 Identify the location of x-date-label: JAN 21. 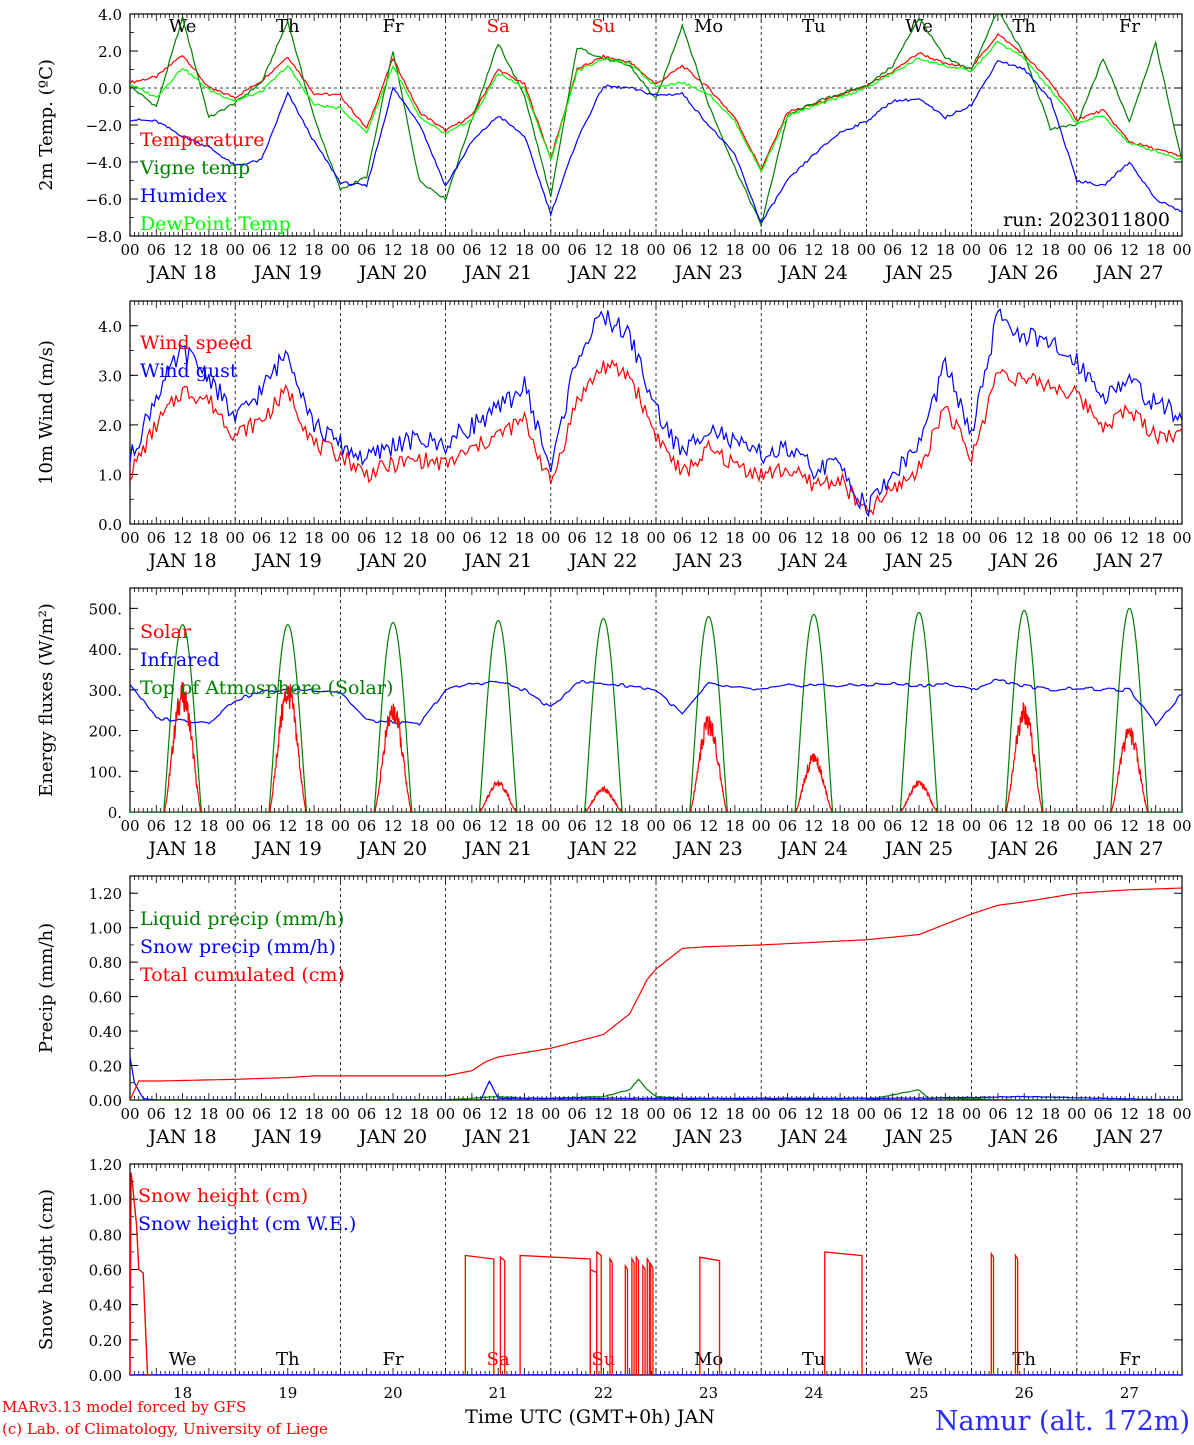
(497, 849).